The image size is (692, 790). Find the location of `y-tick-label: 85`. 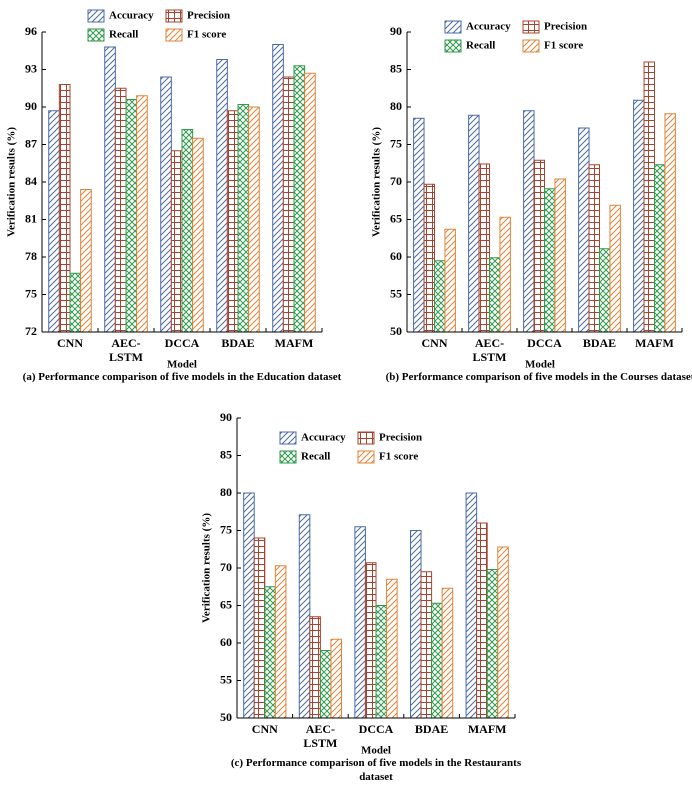

y-tick-label: 85 is located at coordinates (226, 454).